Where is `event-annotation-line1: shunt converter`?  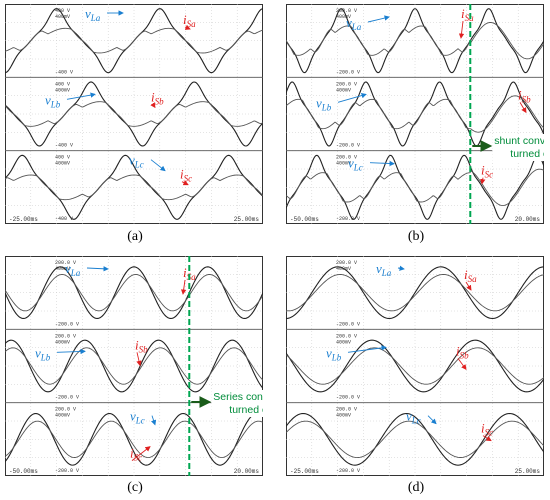
event-annotation-line1: shunt converter is located at coordinates (519, 141).